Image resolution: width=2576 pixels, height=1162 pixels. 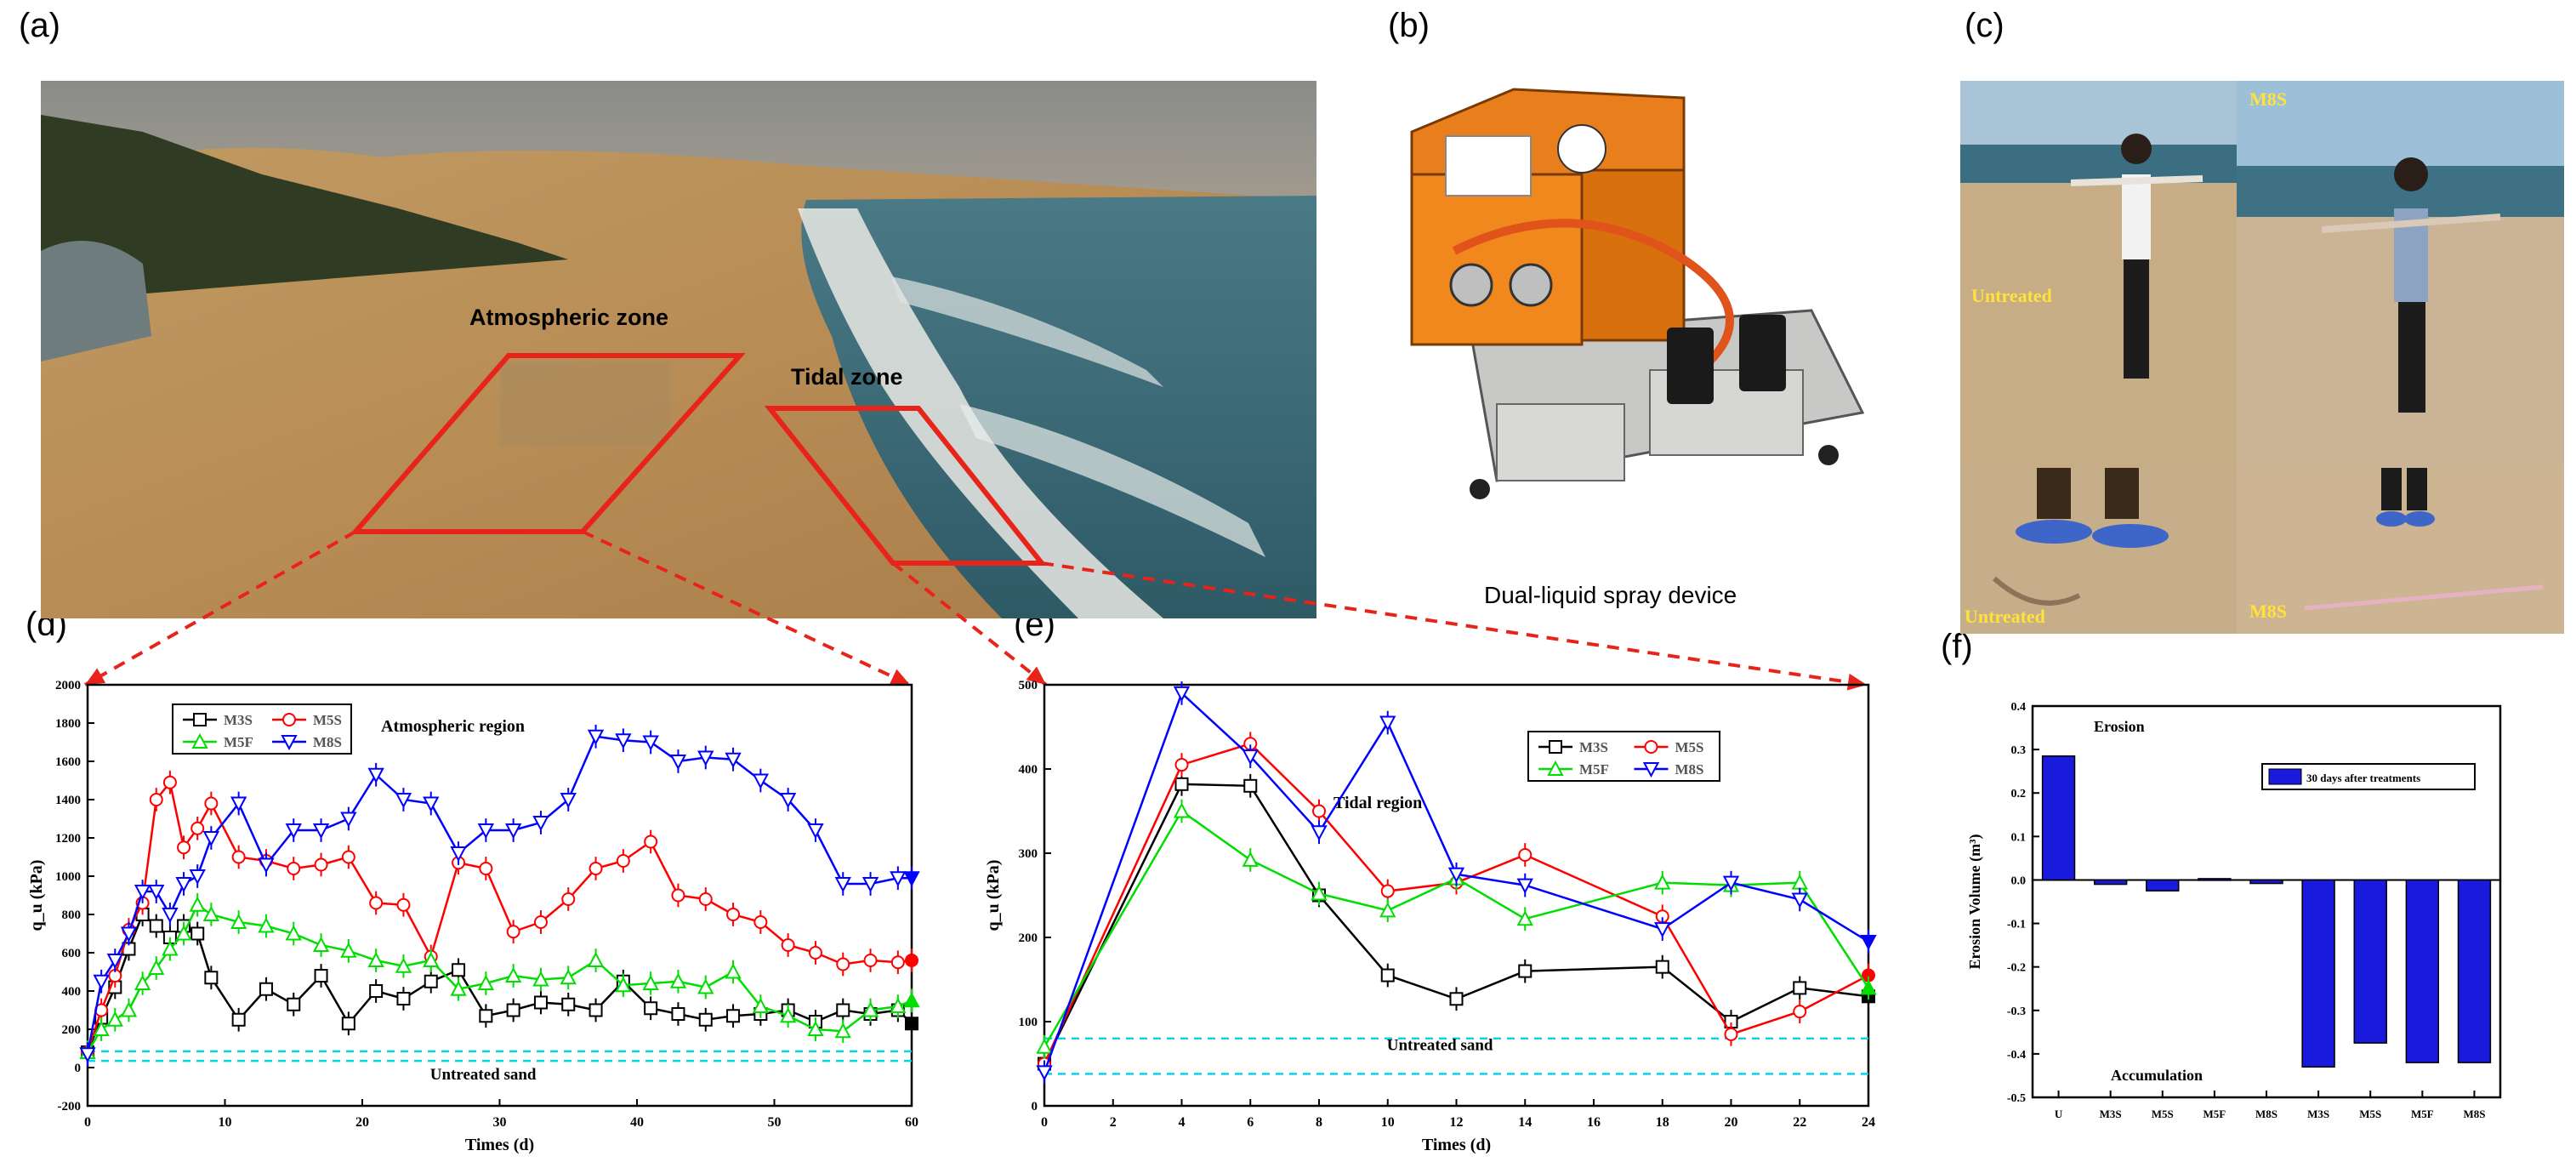 I want to click on x-tick-label: 24, so click(x=1868, y=1123).